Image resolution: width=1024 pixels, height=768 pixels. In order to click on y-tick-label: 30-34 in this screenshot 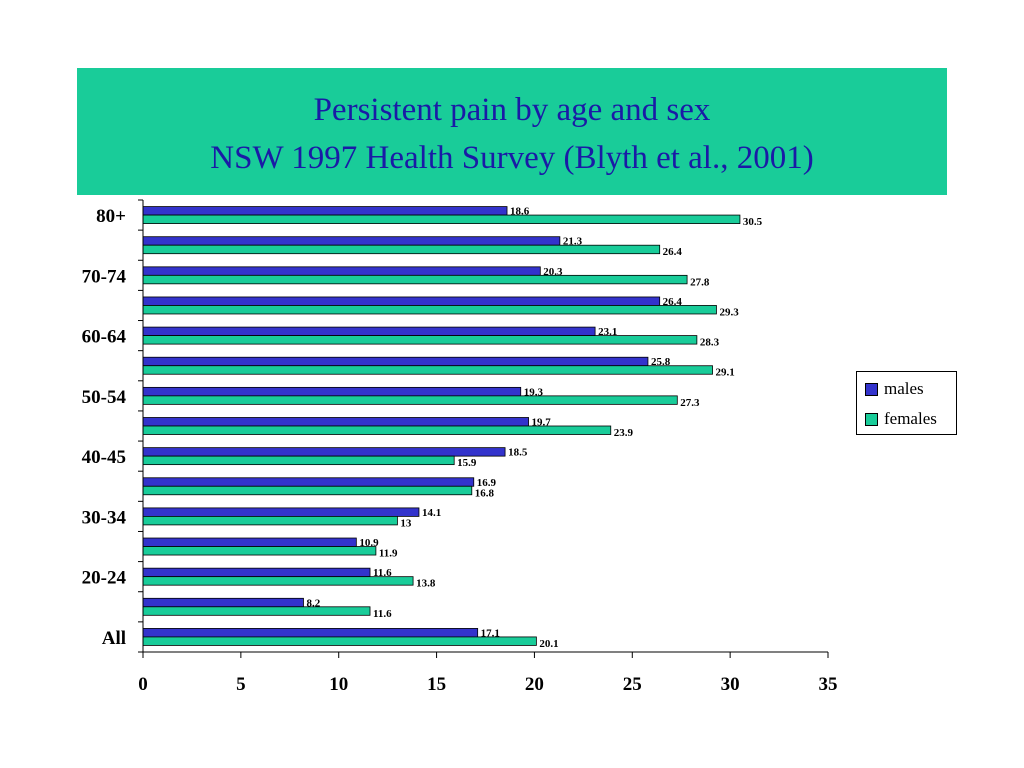, I will do `click(104, 517)`.